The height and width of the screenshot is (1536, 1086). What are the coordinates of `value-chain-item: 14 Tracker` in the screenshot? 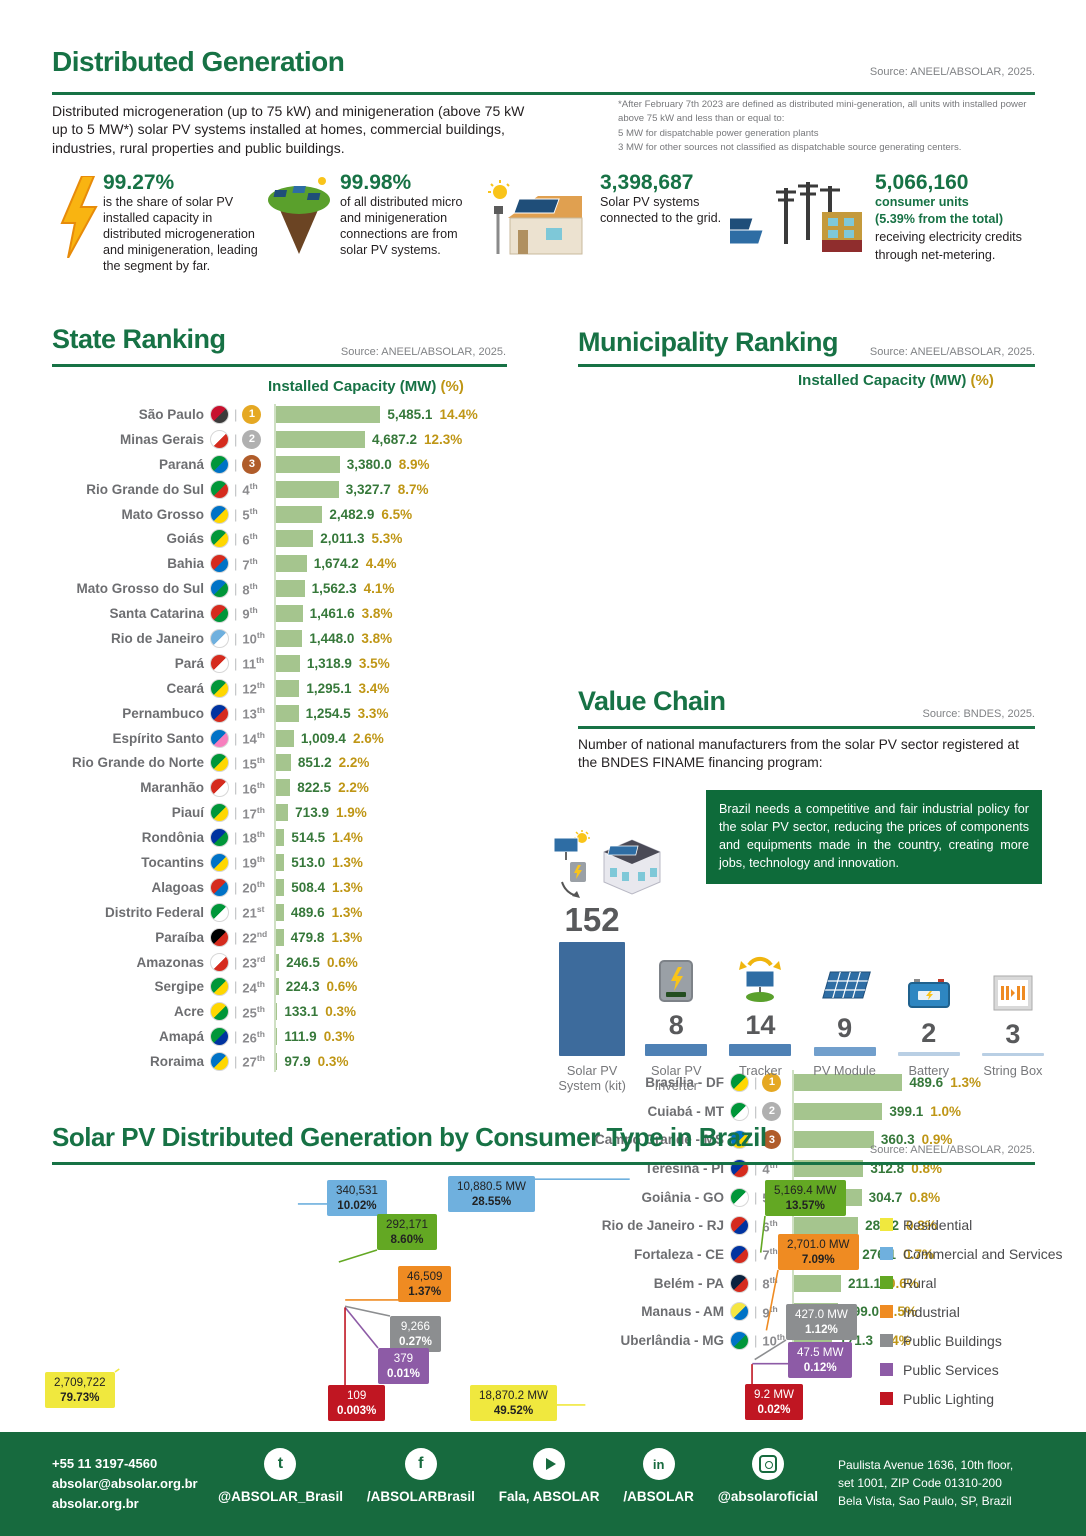 It's located at (760, 1027).